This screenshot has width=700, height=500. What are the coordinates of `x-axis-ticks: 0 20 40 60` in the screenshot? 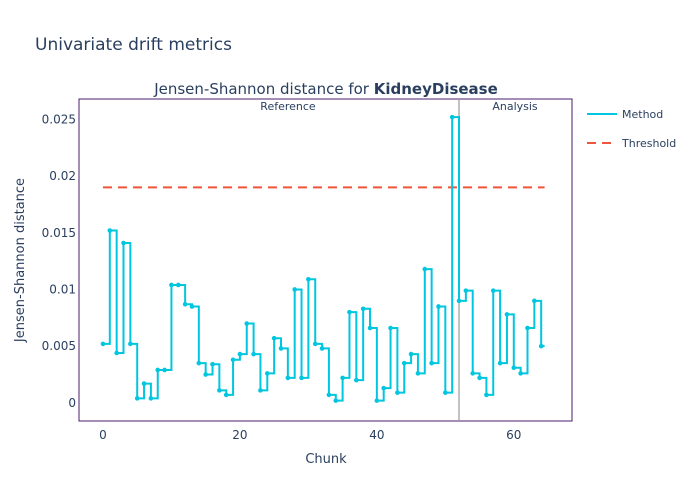 It's located at (310, 435).